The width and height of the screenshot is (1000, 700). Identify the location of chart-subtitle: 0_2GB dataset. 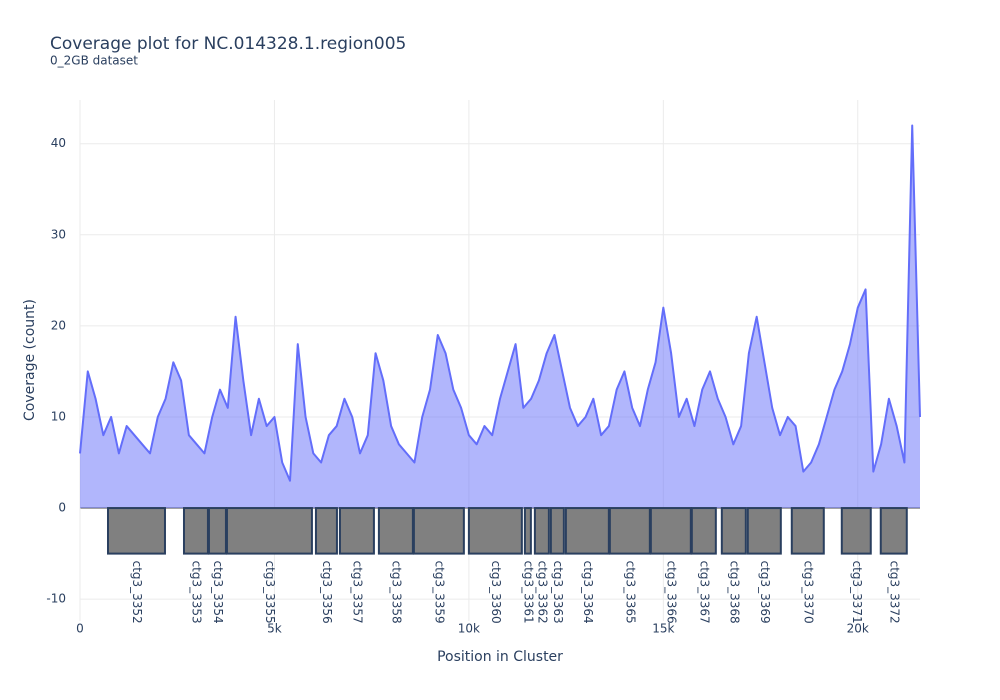
(94, 61).